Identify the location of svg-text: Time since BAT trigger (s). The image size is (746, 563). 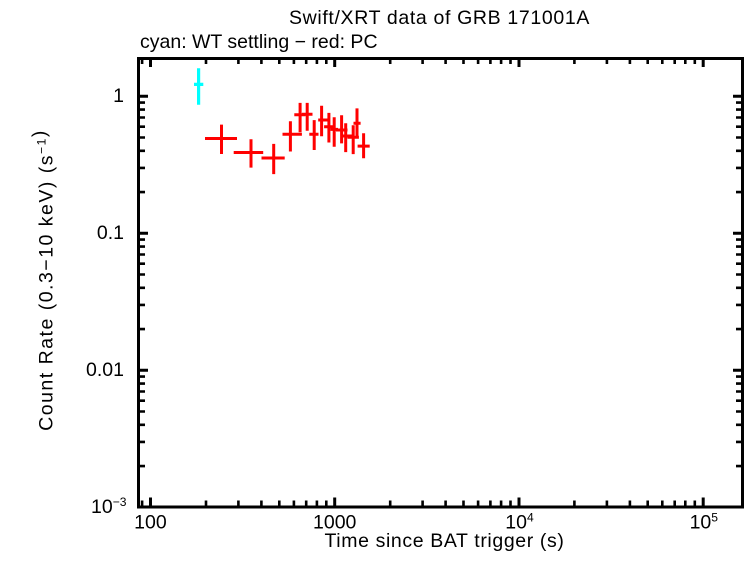
(444, 541).